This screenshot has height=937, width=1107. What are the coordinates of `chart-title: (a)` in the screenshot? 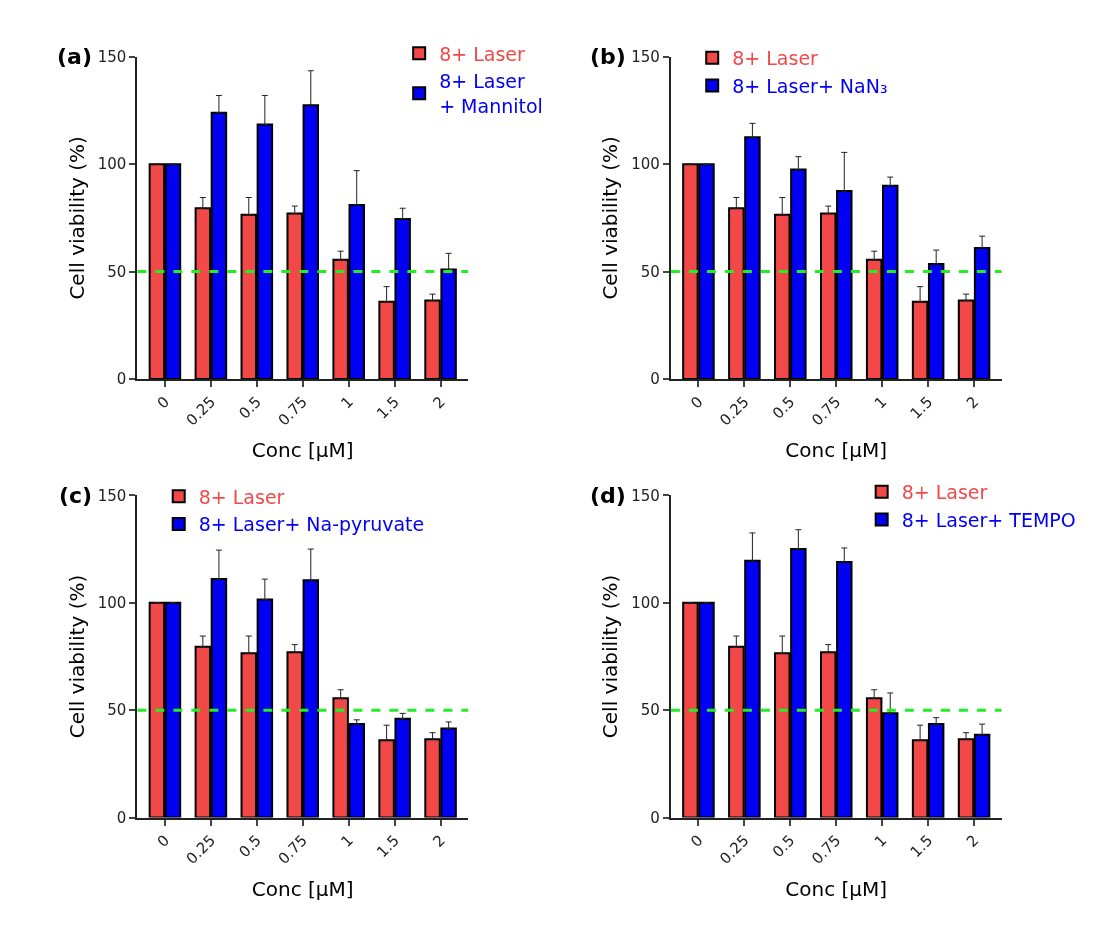 It's located at (74, 56).